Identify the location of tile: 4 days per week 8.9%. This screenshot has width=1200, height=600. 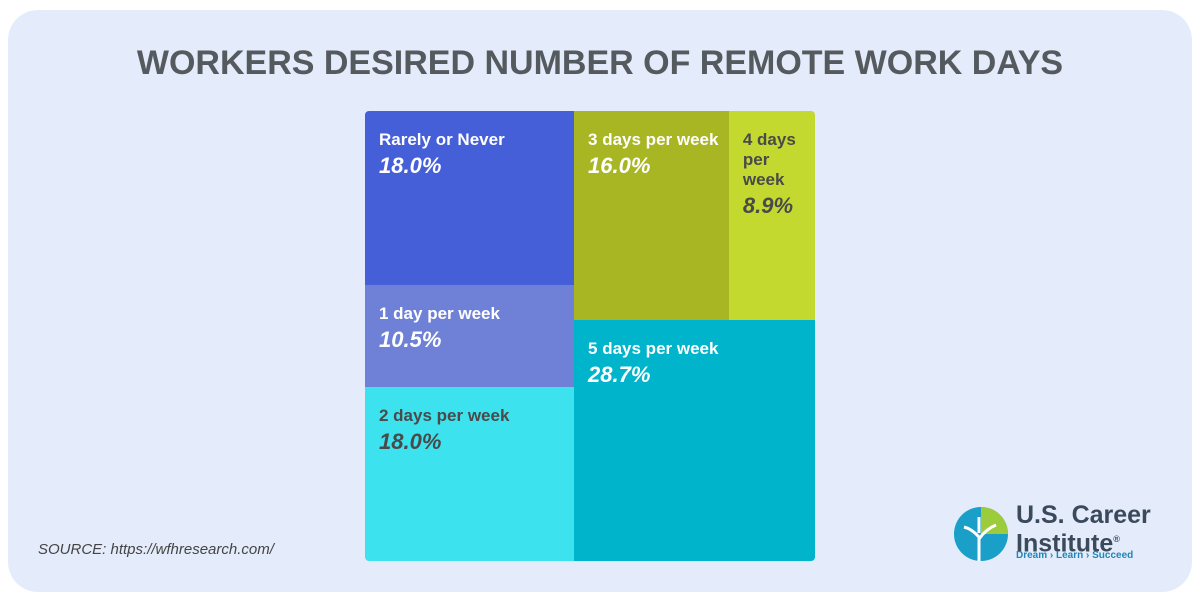
(771, 216).